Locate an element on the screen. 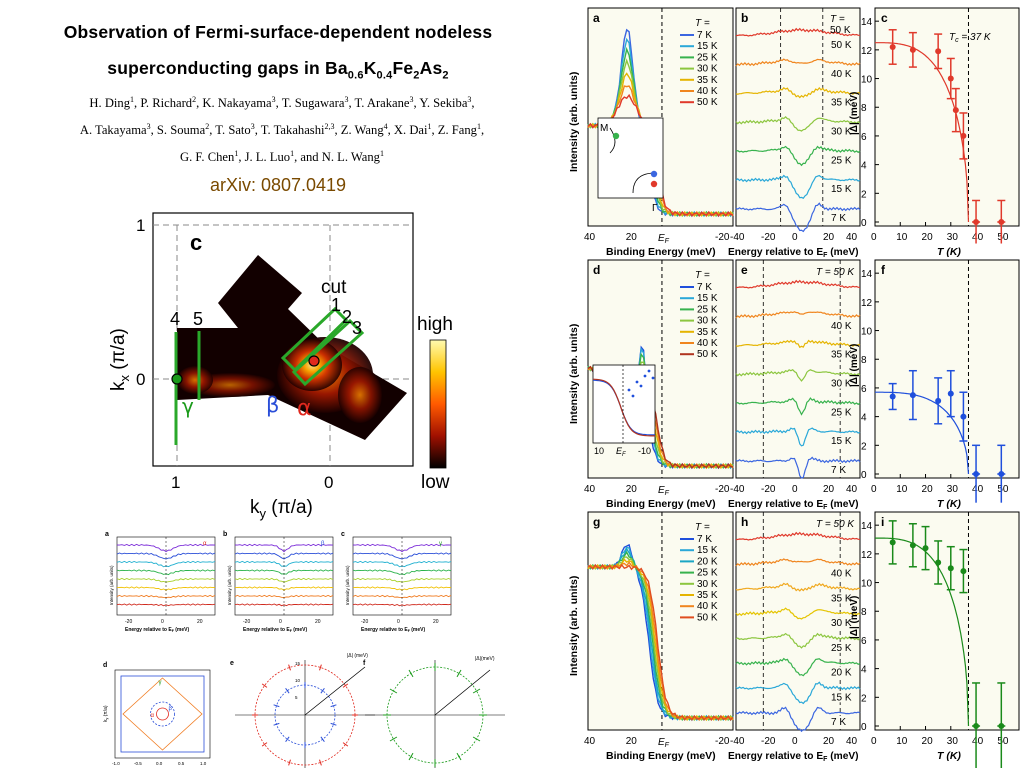  edc-inset-point is located at coordinates (645, 376).